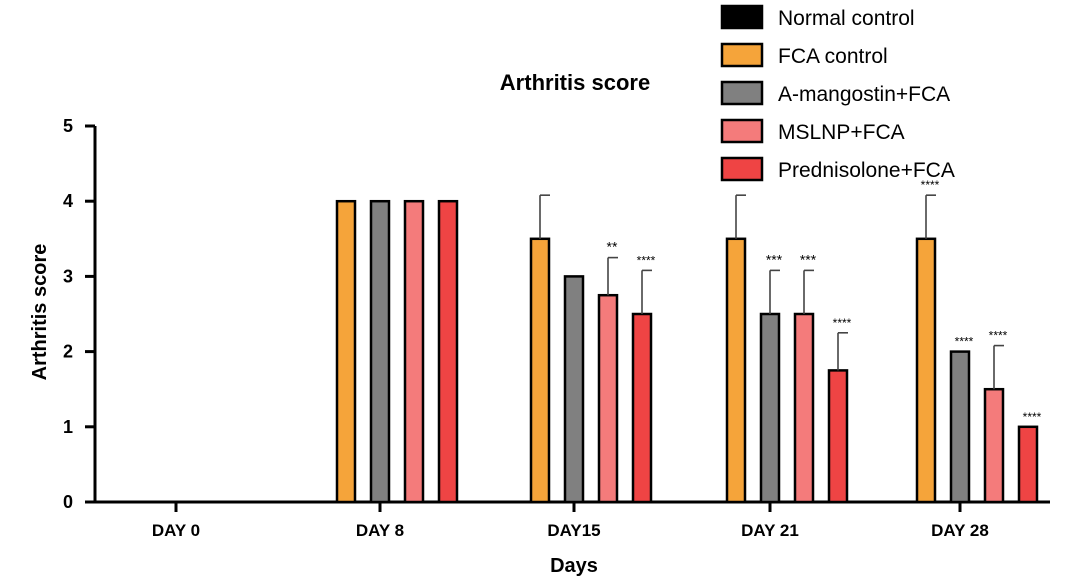 The height and width of the screenshot is (588, 1069). What do you see at coordinates (841, 132) in the screenshot?
I see `legend-label: MSLNP+FCA` at bounding box center [841, 132].